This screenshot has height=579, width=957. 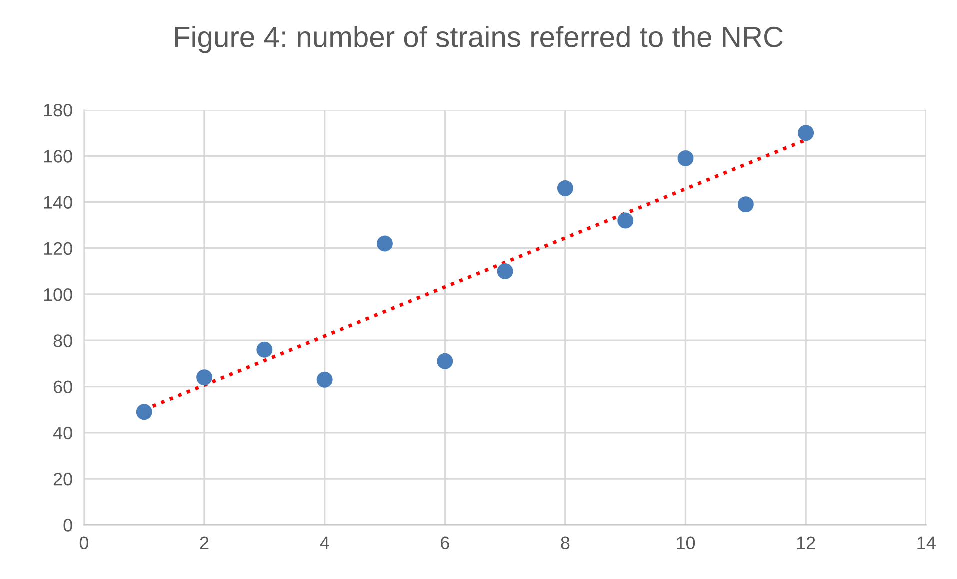 I want to click on y-tick-label: 60, so click(x=63, y=387).